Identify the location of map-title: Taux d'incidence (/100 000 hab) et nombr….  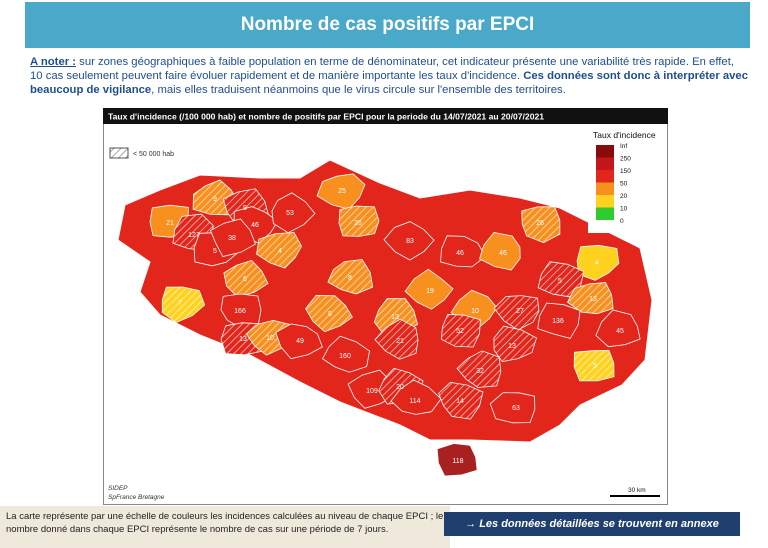
(326, 117).